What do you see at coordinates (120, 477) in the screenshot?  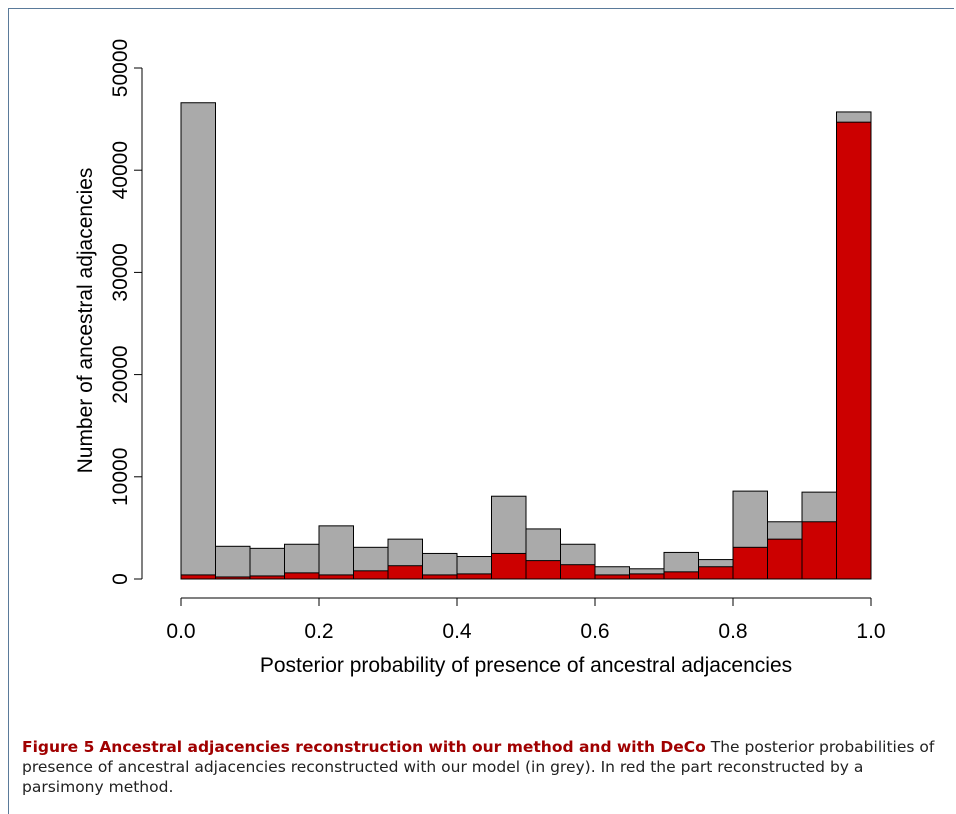 I see `y-tick-label-1: 10000` at bounding box center [120, 477].